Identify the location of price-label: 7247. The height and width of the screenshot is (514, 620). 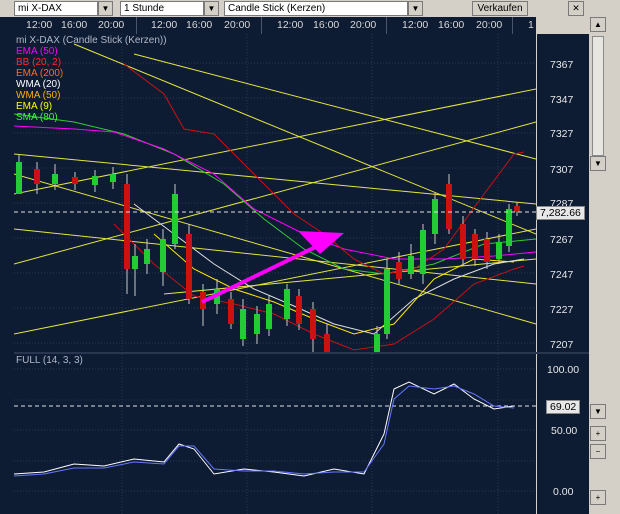
(562, 275).